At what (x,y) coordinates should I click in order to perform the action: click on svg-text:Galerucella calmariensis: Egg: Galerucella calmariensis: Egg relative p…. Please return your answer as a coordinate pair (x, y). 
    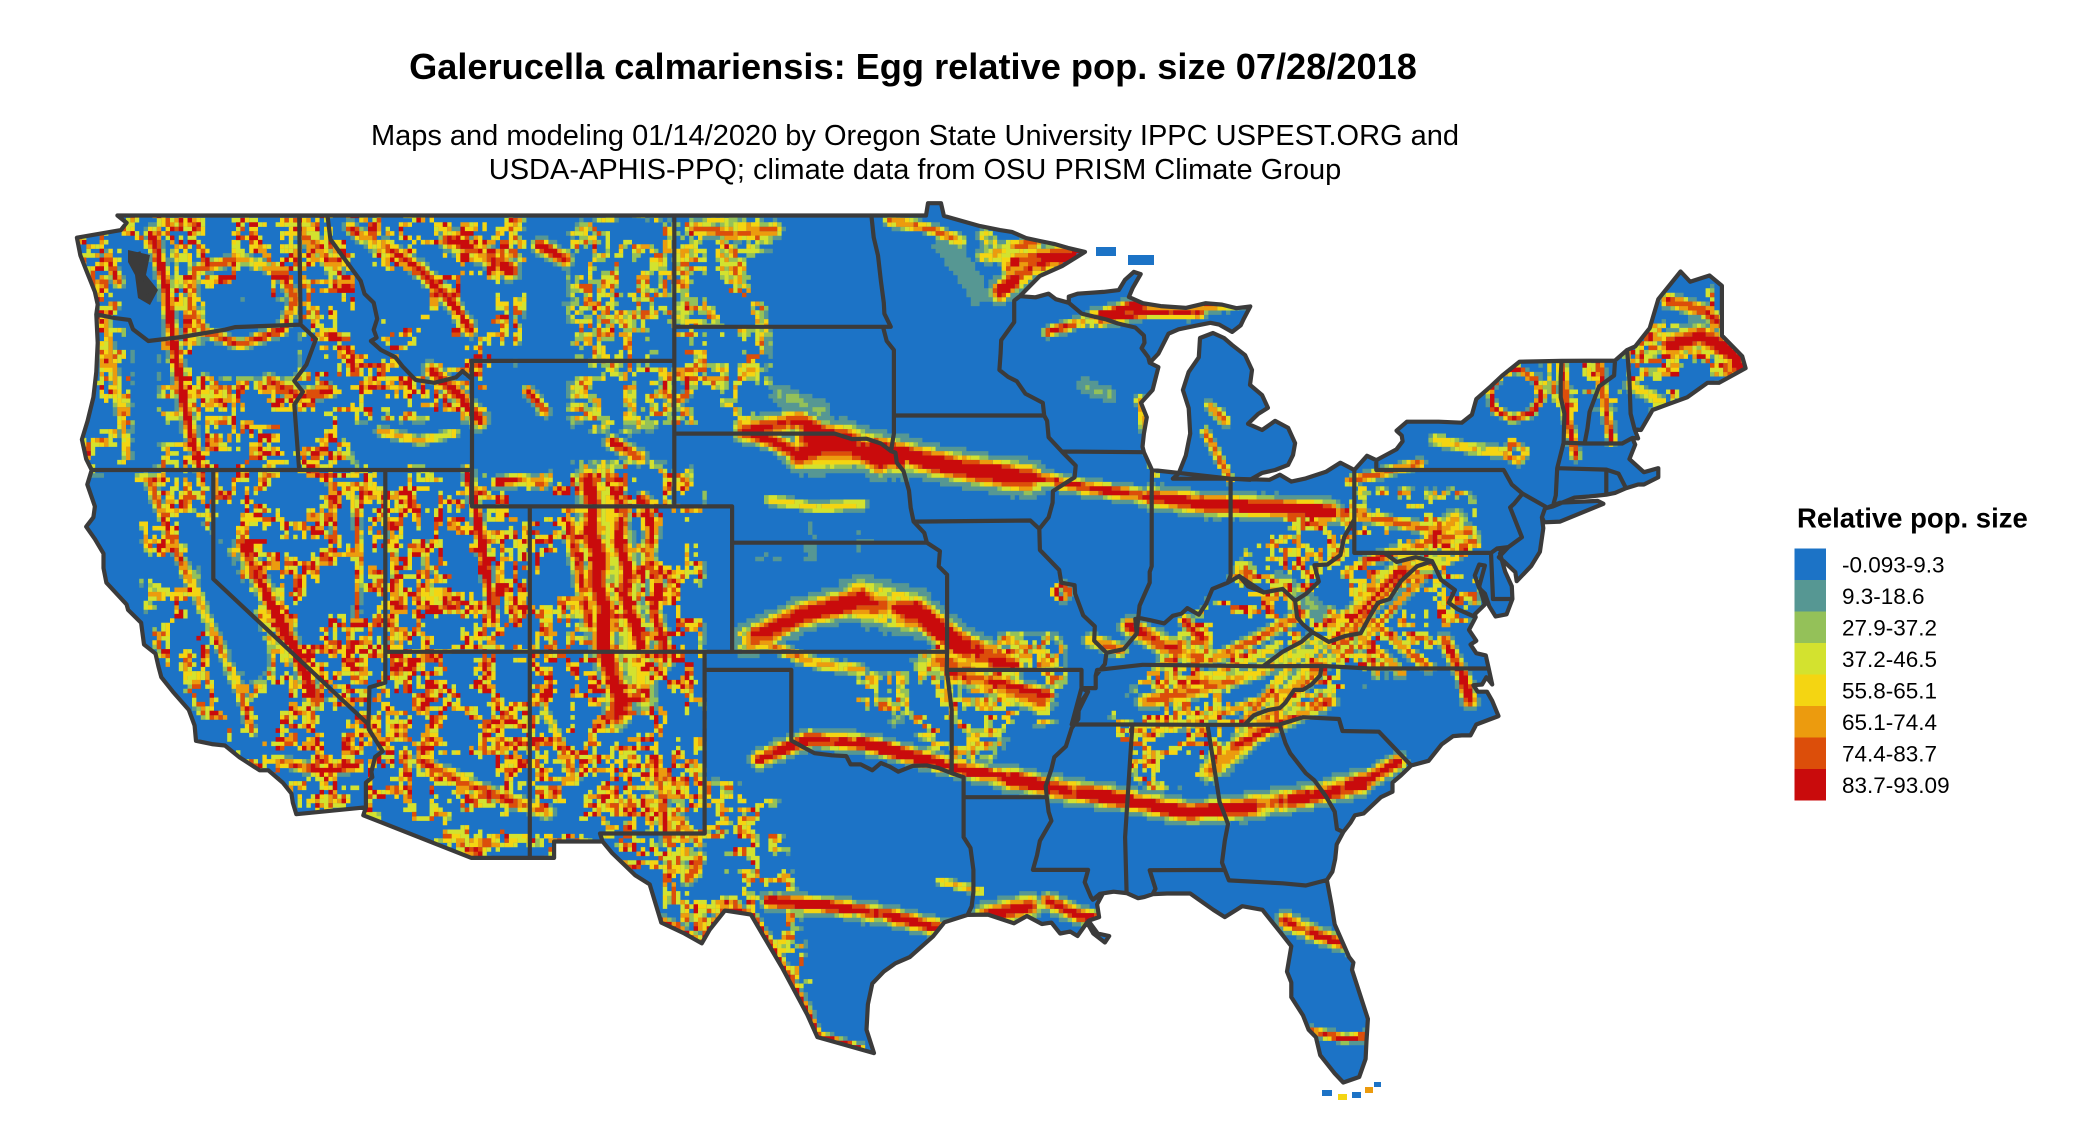
    Looking at the image, I should click on (913, 66).